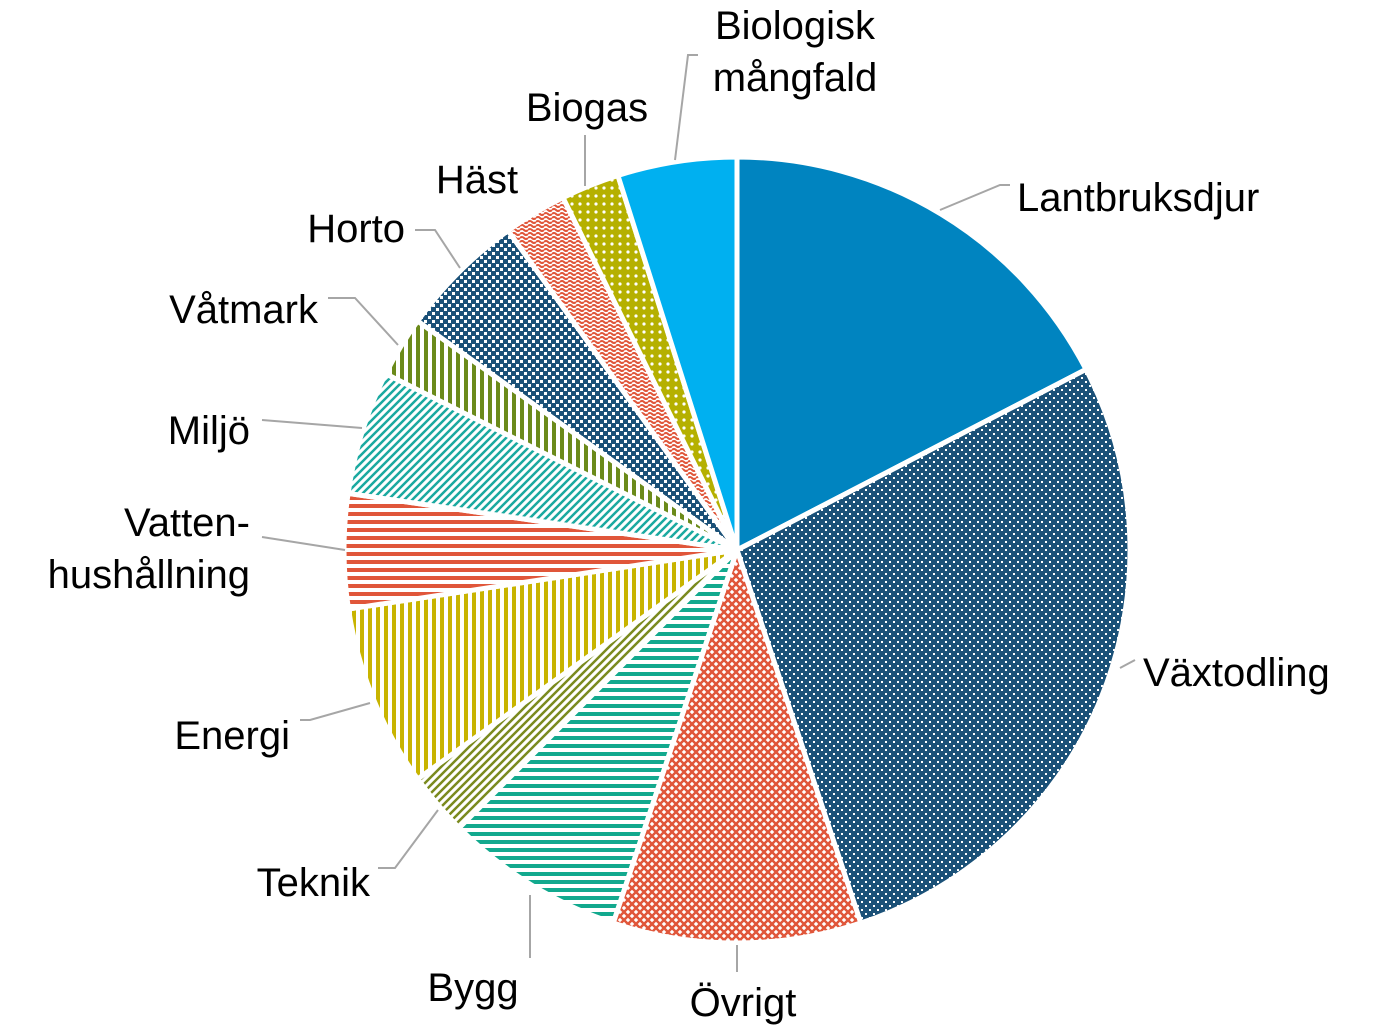 This screenshot has width=1386, height=1031. What do you see at coordinates (232, 736) in the screenshot?
I see `slice-label: Energi` at bounding box center [232, 736].